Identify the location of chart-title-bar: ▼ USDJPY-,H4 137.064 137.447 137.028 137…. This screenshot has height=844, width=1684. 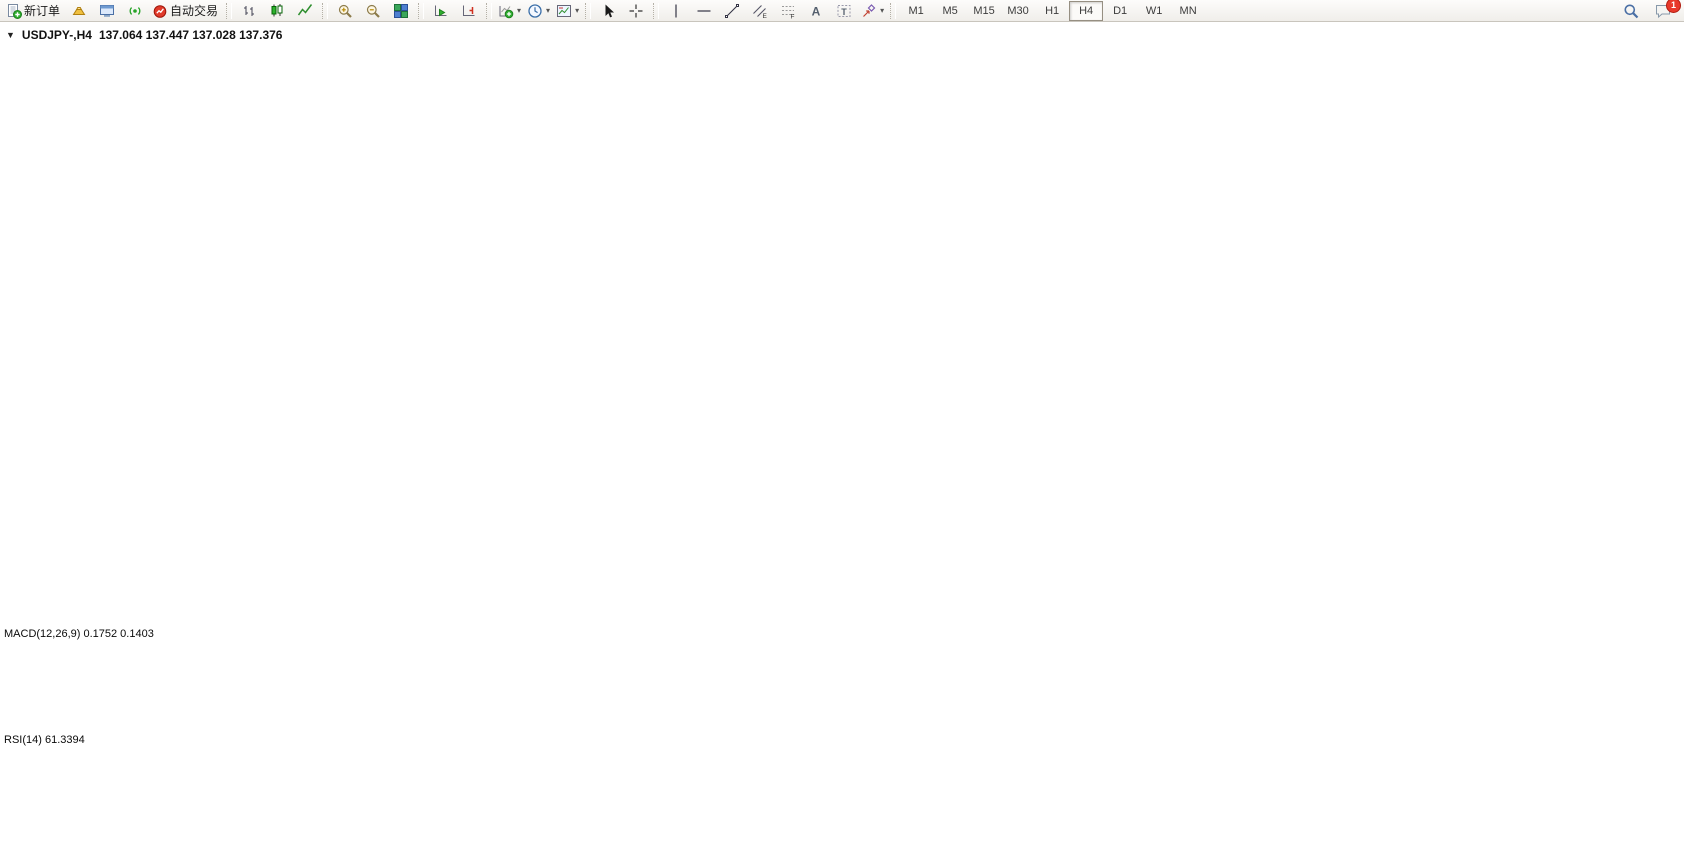
(144, 35).